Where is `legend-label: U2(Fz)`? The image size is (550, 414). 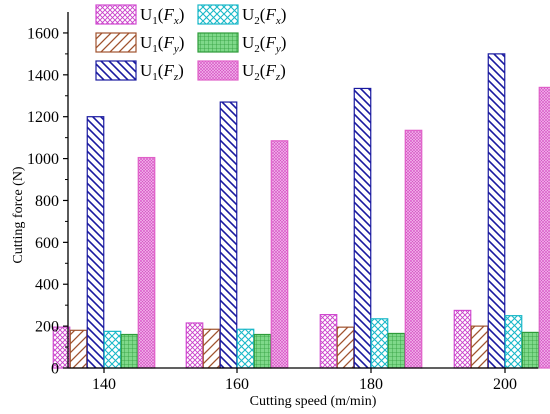
legend-label: U2(Fz) is located at coordinates (264, 72).